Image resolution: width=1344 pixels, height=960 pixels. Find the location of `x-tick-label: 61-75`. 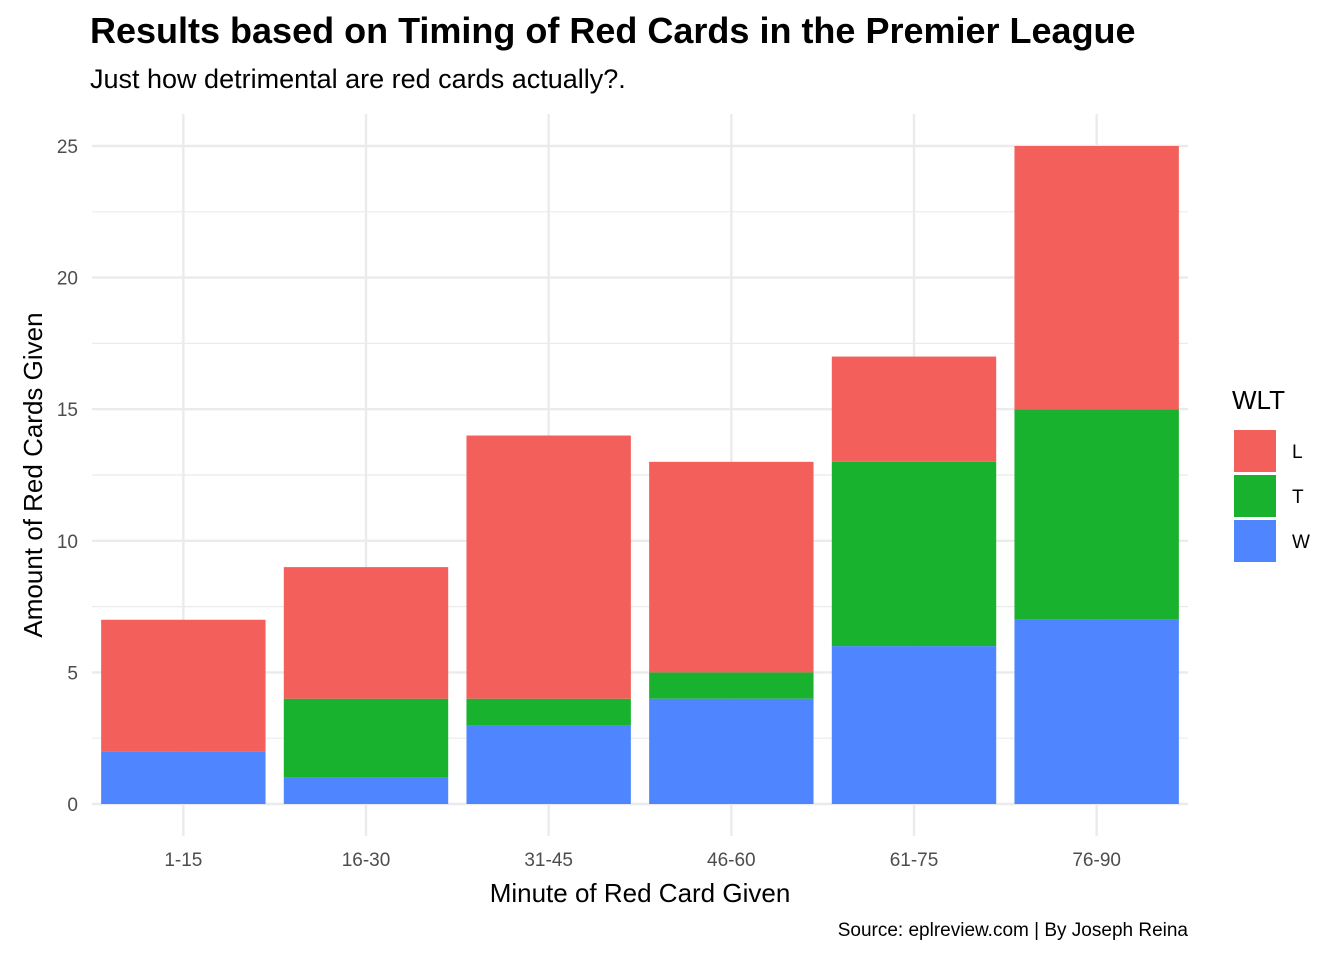

x-tick-label: 61-75 is located at coordinates (914, 860).